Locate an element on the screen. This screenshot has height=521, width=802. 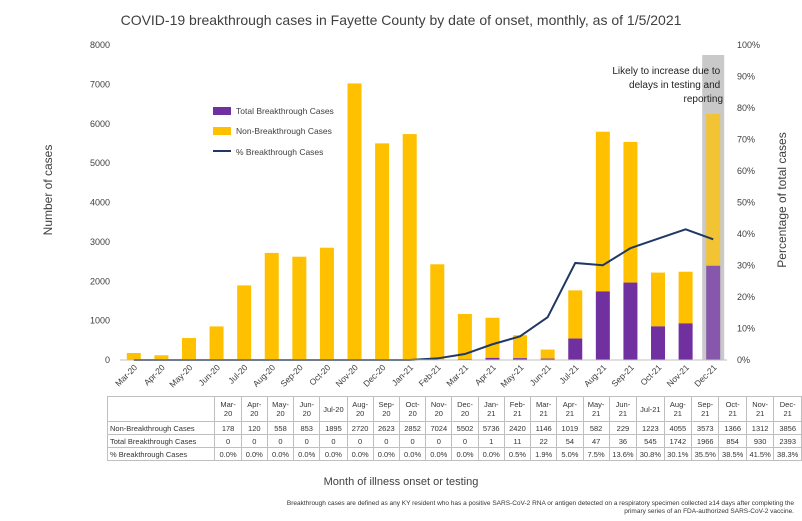
table-cell: 41.5% is located at coordinates (760, 454).